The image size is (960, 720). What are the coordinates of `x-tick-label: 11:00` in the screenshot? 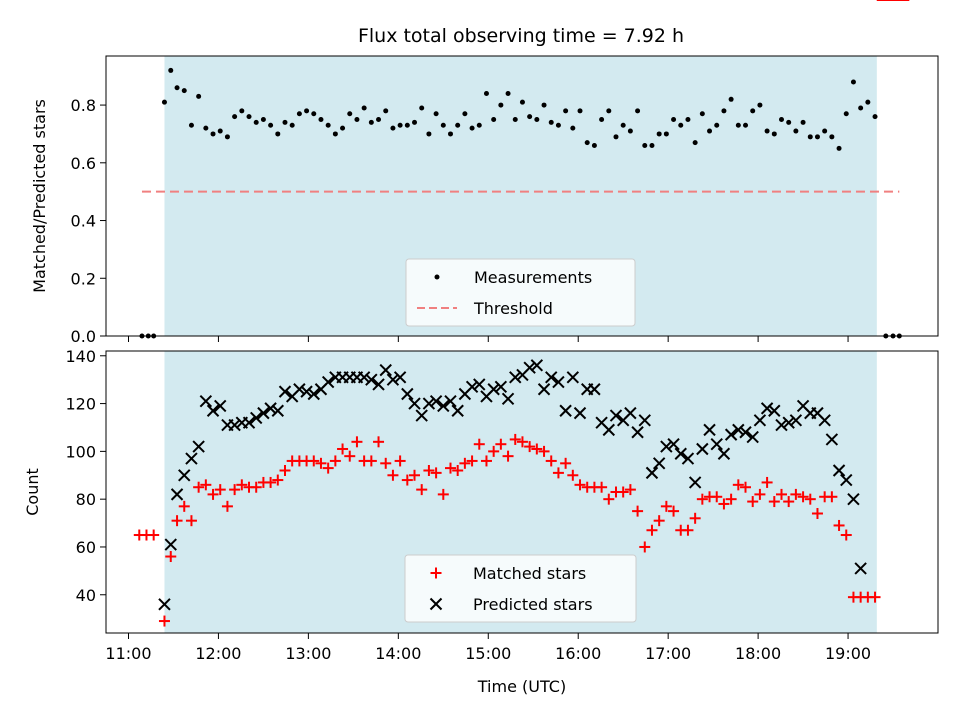 It's located at (128, 653).